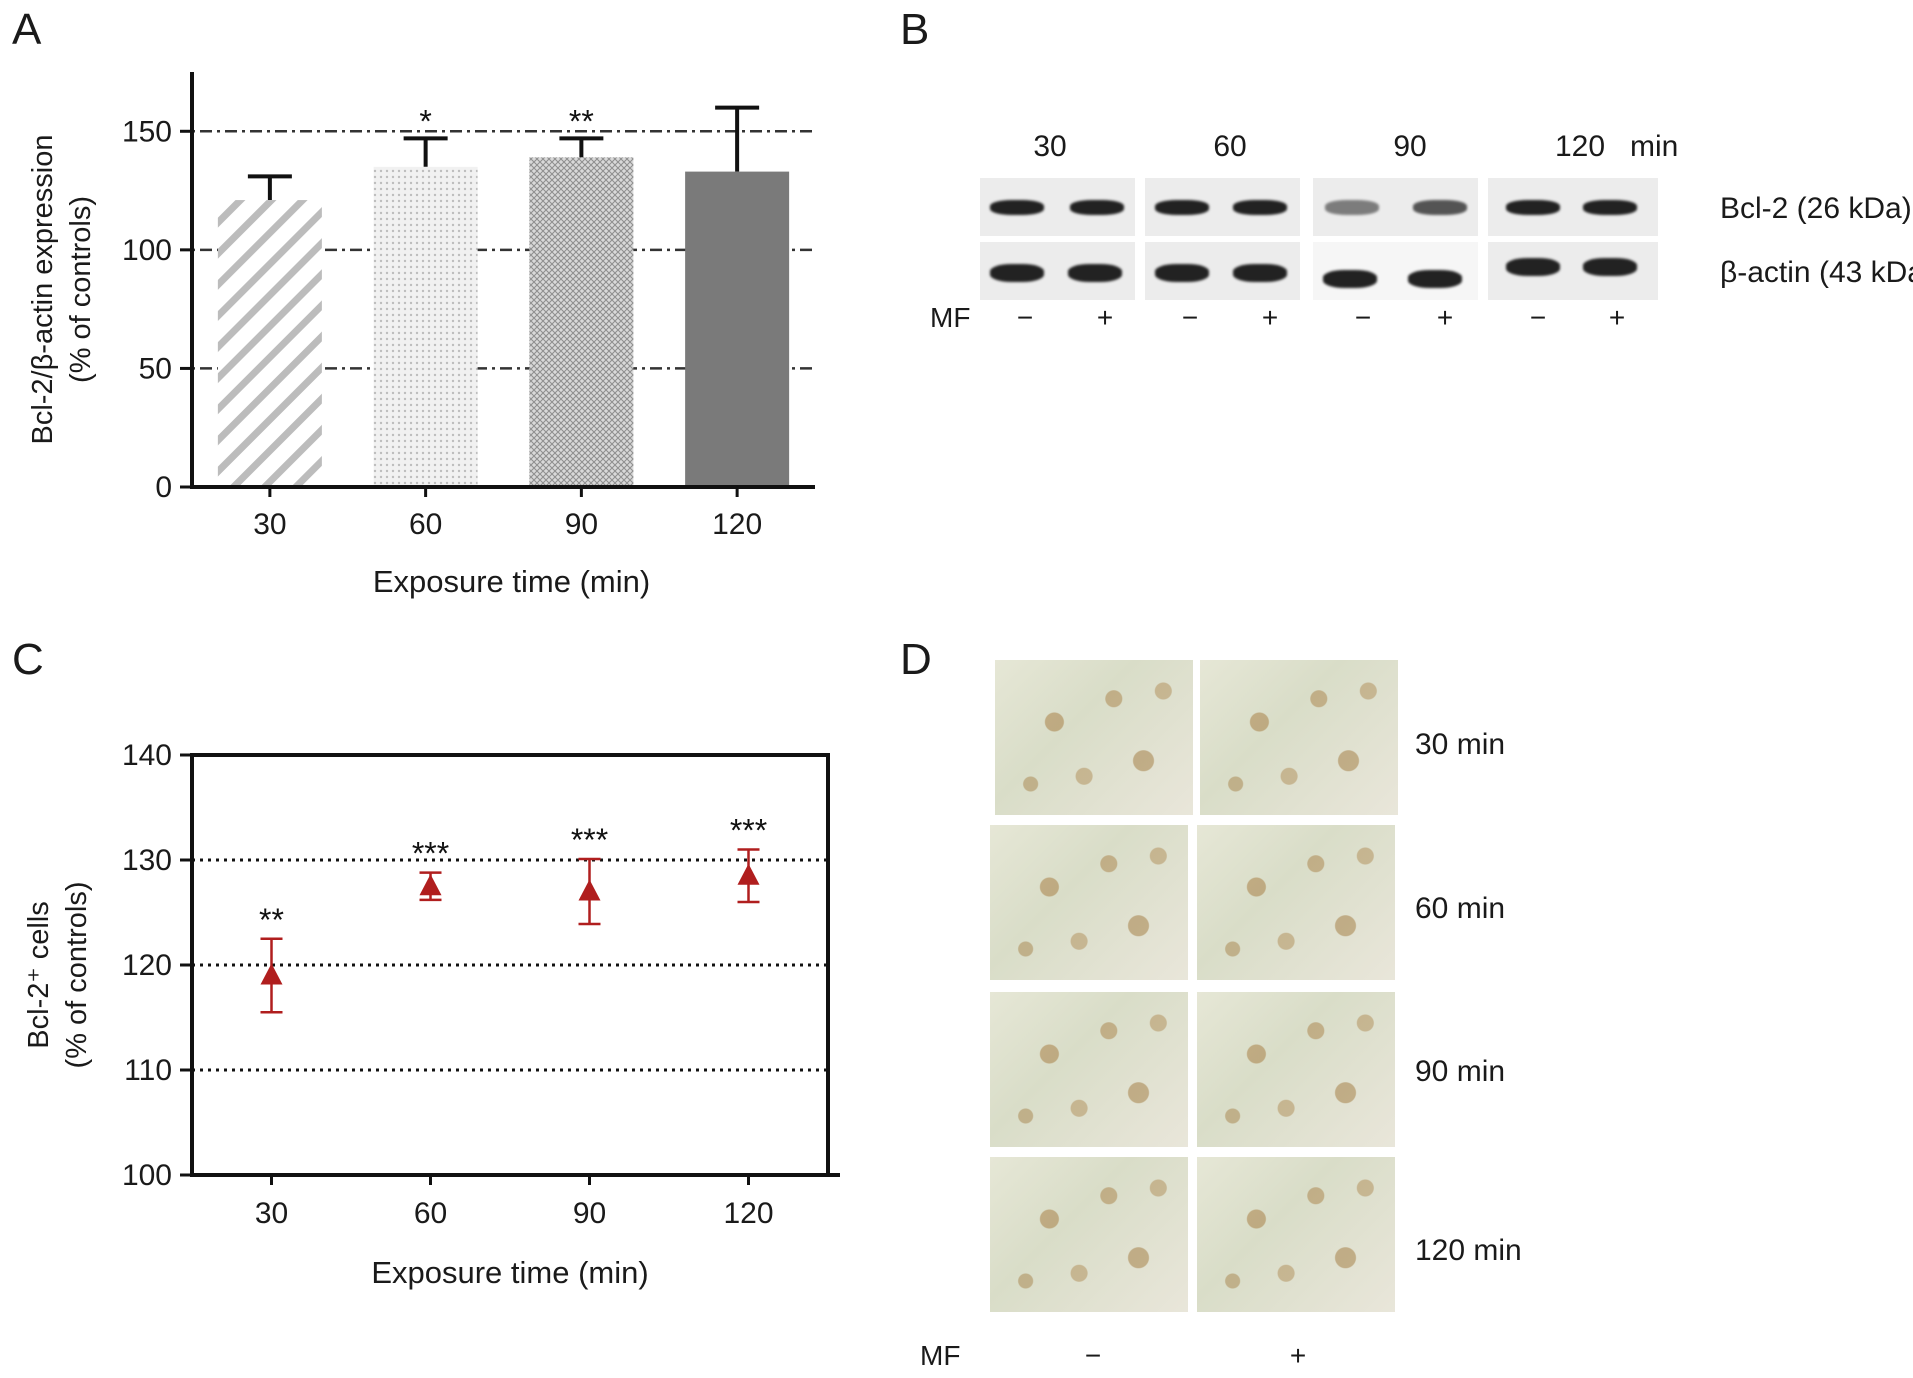 This screenshot has width=1913, height=1378. I want to click on y-tick-label: 50, so click(155, 368).